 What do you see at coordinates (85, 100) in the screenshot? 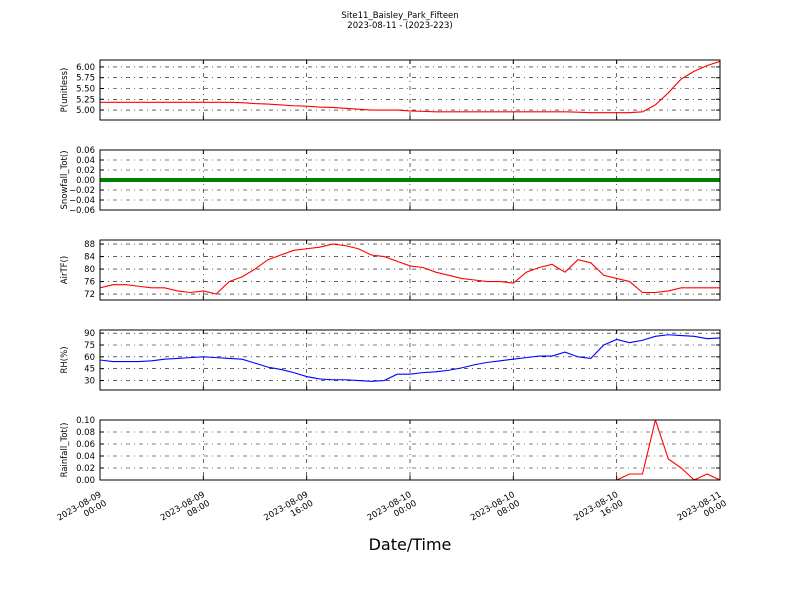
I see `y-tick-label: 5.25` at bounding box center [85, 100].